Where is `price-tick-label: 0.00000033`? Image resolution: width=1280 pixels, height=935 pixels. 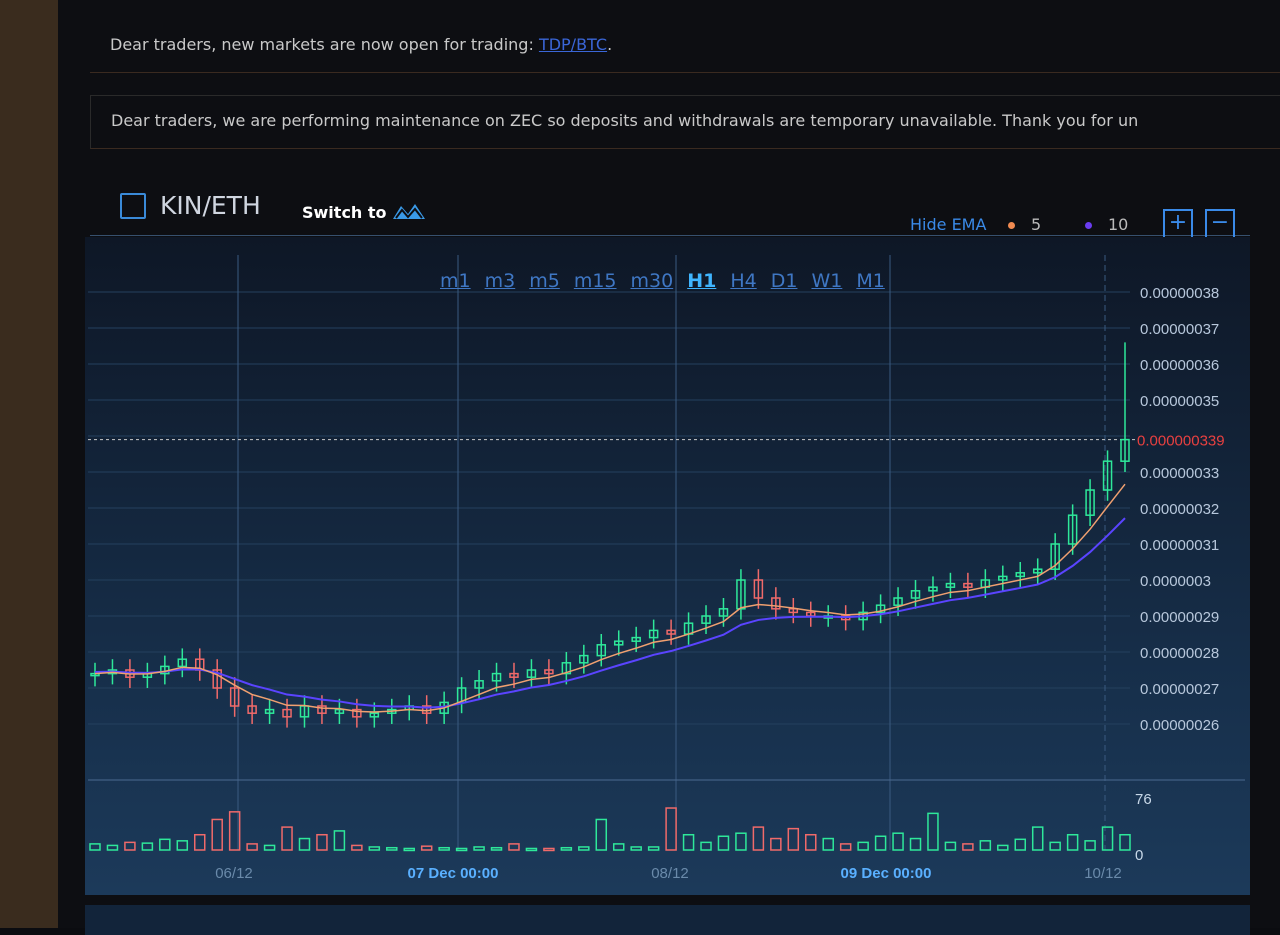 price-tick-label: 0.00000033 is located at coordinates (1179, 473).